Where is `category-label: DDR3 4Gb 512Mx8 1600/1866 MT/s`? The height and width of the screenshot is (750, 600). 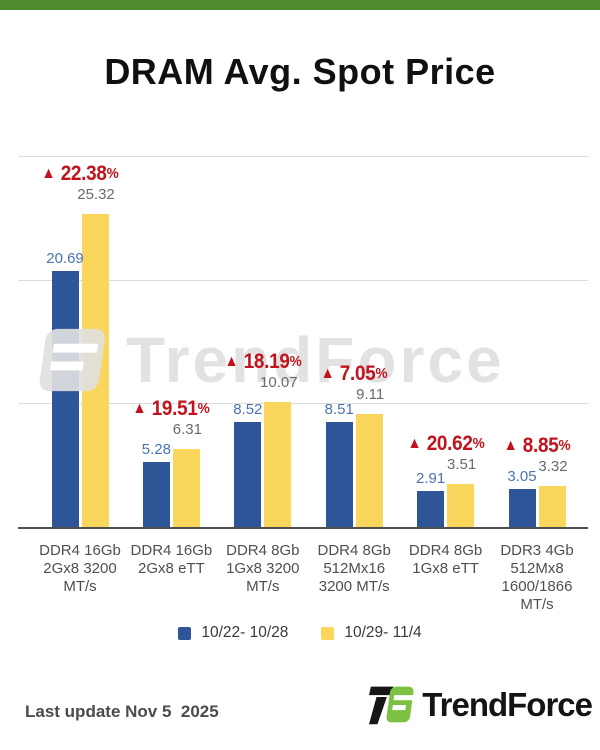 category-label: DDR3 4Gb 512Mx8 1600/1866 MT/s is located at coordinates (537, 577).